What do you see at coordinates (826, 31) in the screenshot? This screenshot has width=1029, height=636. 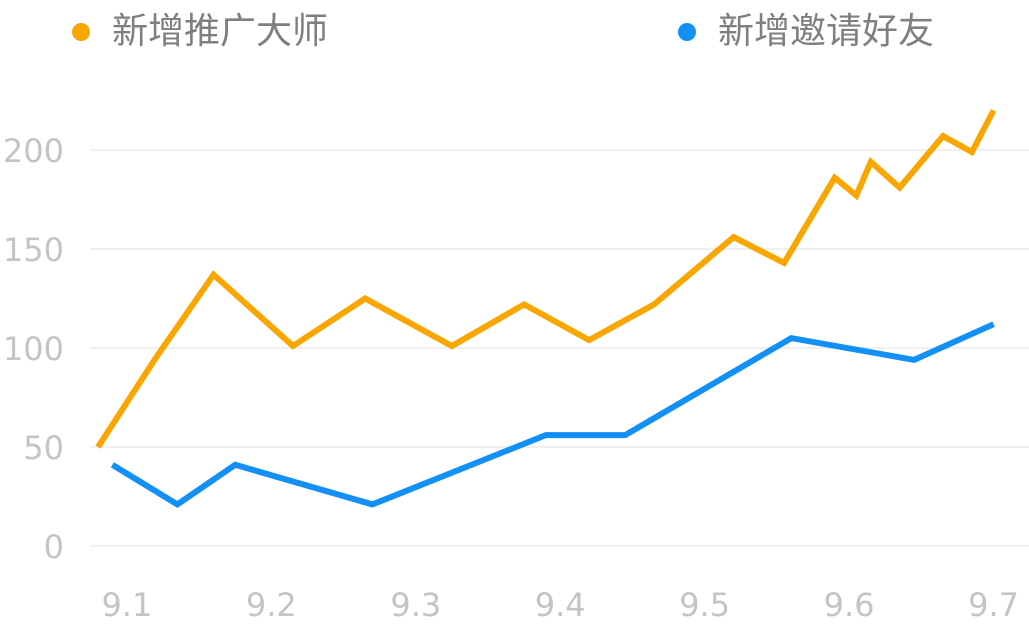 I see `legend-label-series-2: 新增邀请好友` at bounding box center [826, 31].